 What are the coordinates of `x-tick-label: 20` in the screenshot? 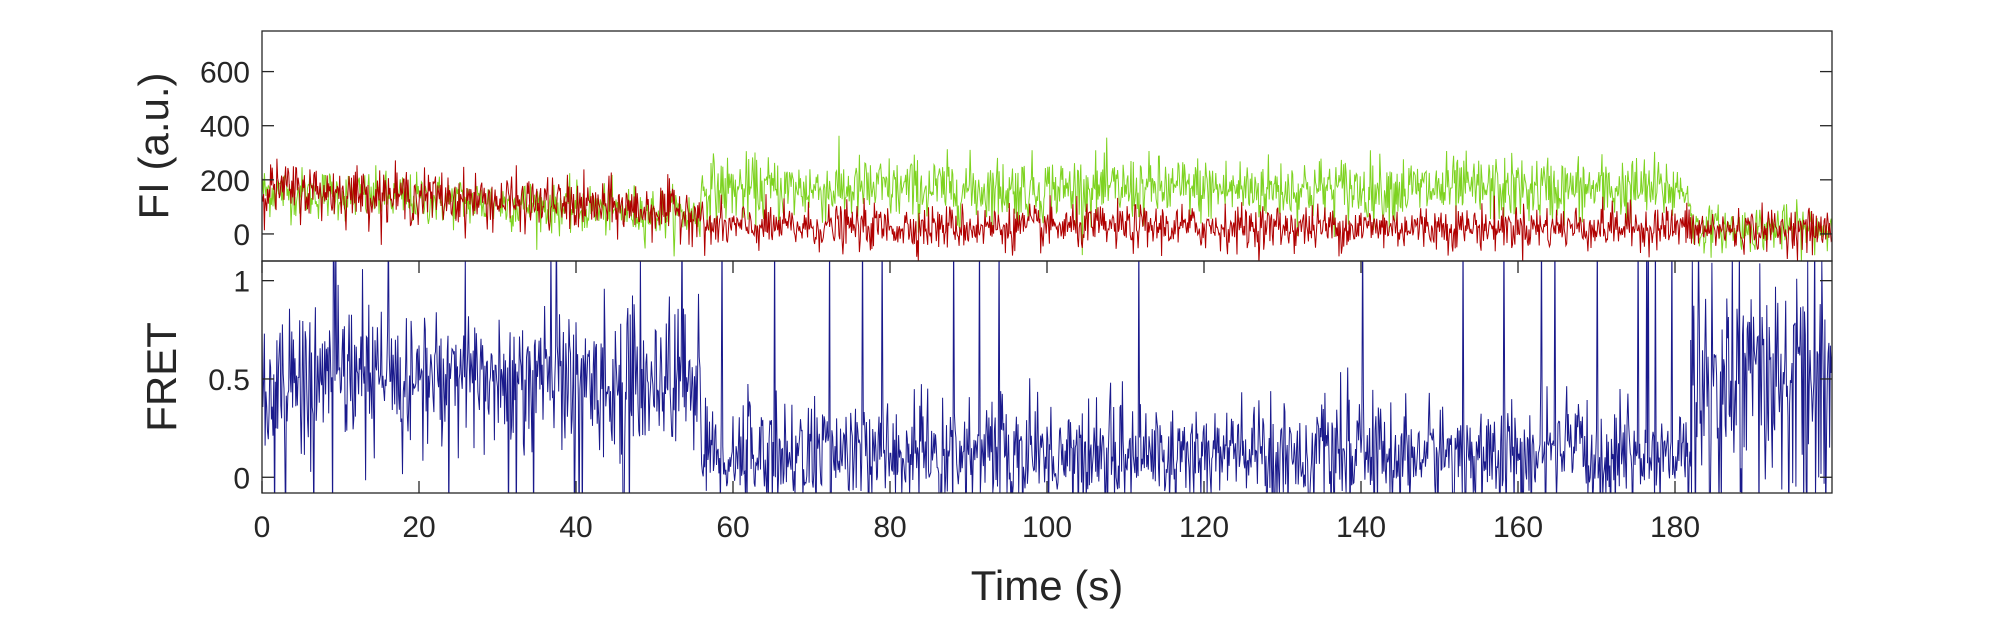 It's located at (418, 527).